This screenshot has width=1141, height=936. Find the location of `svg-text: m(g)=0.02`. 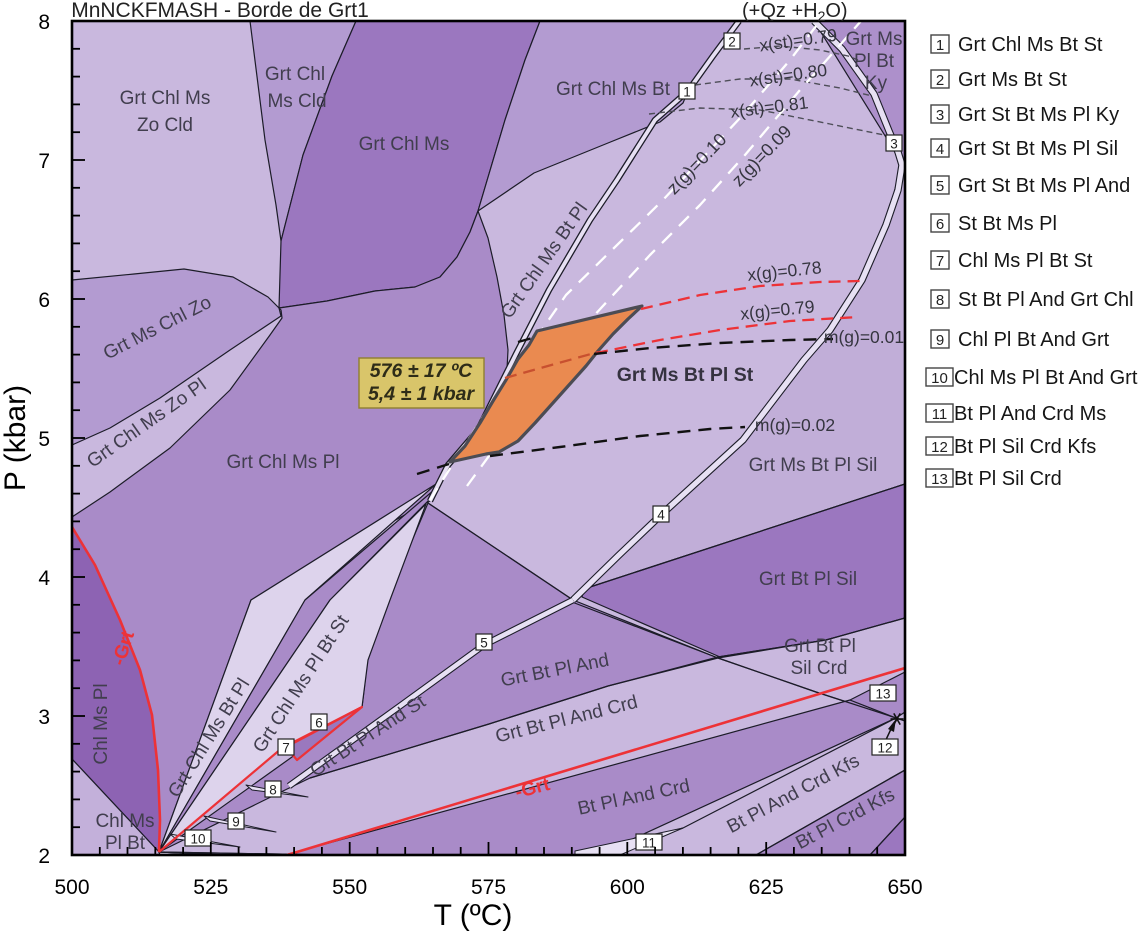

svg-text: m(g)=0.02 is located at coordinates (795, 425).